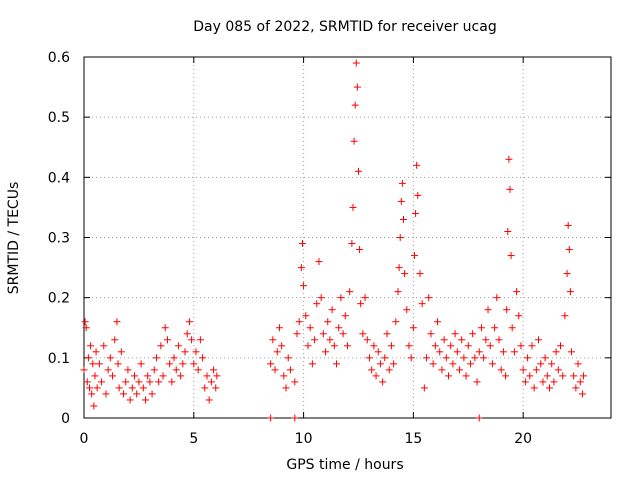  Describe the element at coordinates (193, 439) in the screenshot. I see `x-tick-label: 5` at that location.